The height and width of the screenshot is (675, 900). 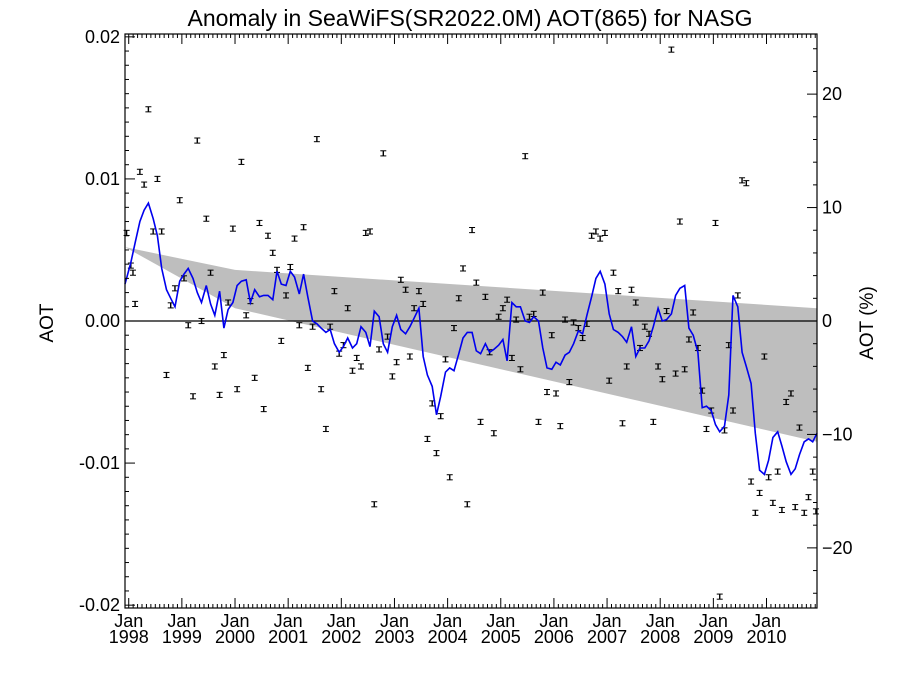 What do you see at coordinates (837, 434) in the screenshot?
I see `y-right-tick-label: −10` at bounding box center [837, 434].